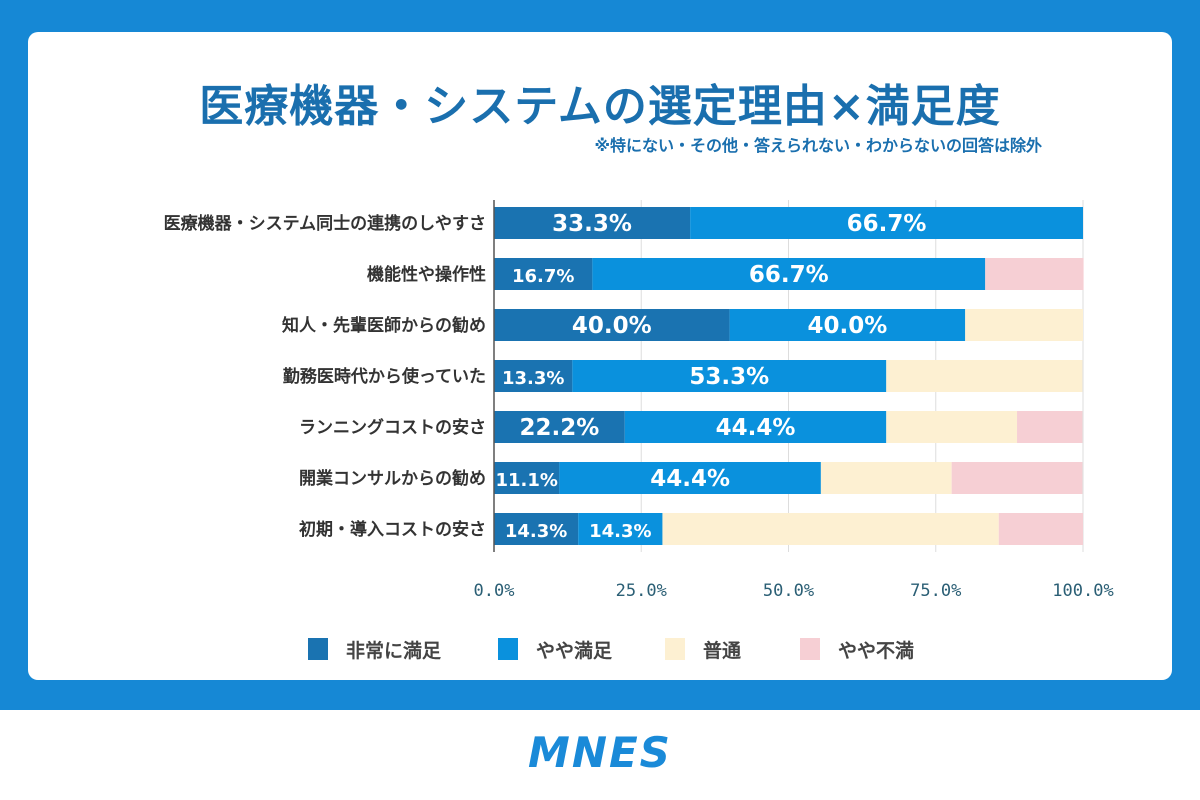 The image size is (1200, 800). What do you see at coordinates (384, 376) in the screenshot?
I see `category-label: 勤務医時代から使っていた` at bounding box center [384, 376].